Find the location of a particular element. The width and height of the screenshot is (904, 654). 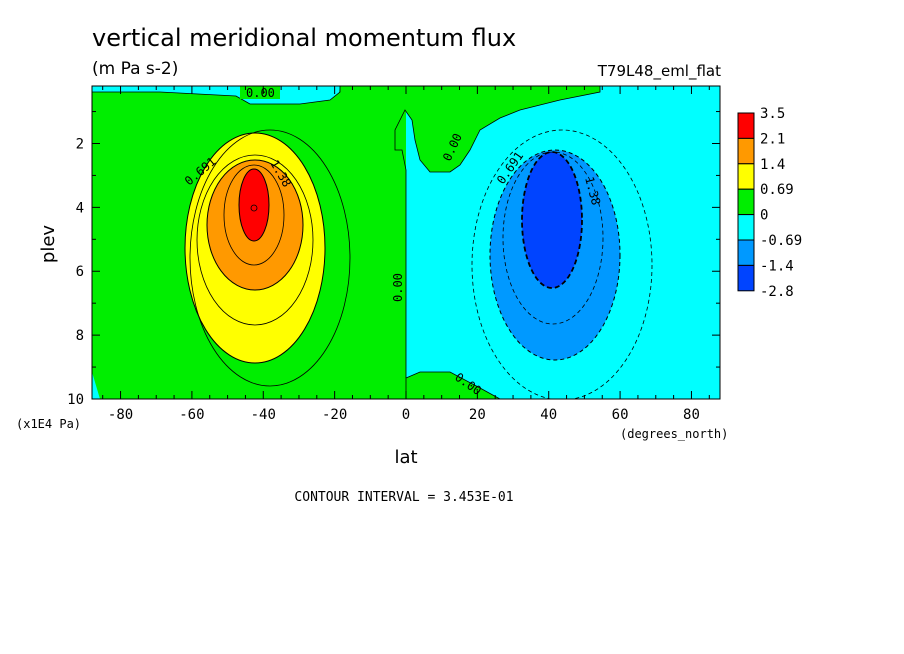

colorbar-label: -0.69 is located at coordinates (781, 241).